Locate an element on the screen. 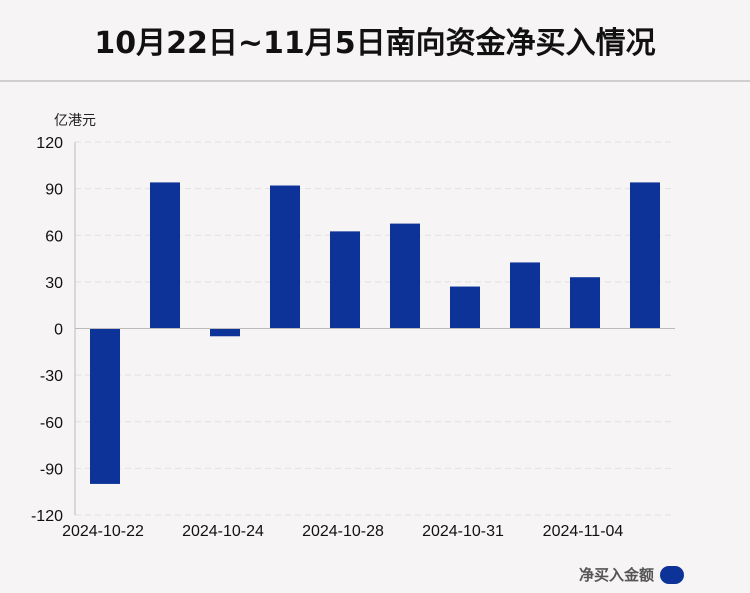 Image resolution: width=750 pixels, height=593 pixels. x-tick-label: 2024-10-31 is located at coordinates (463, 531).